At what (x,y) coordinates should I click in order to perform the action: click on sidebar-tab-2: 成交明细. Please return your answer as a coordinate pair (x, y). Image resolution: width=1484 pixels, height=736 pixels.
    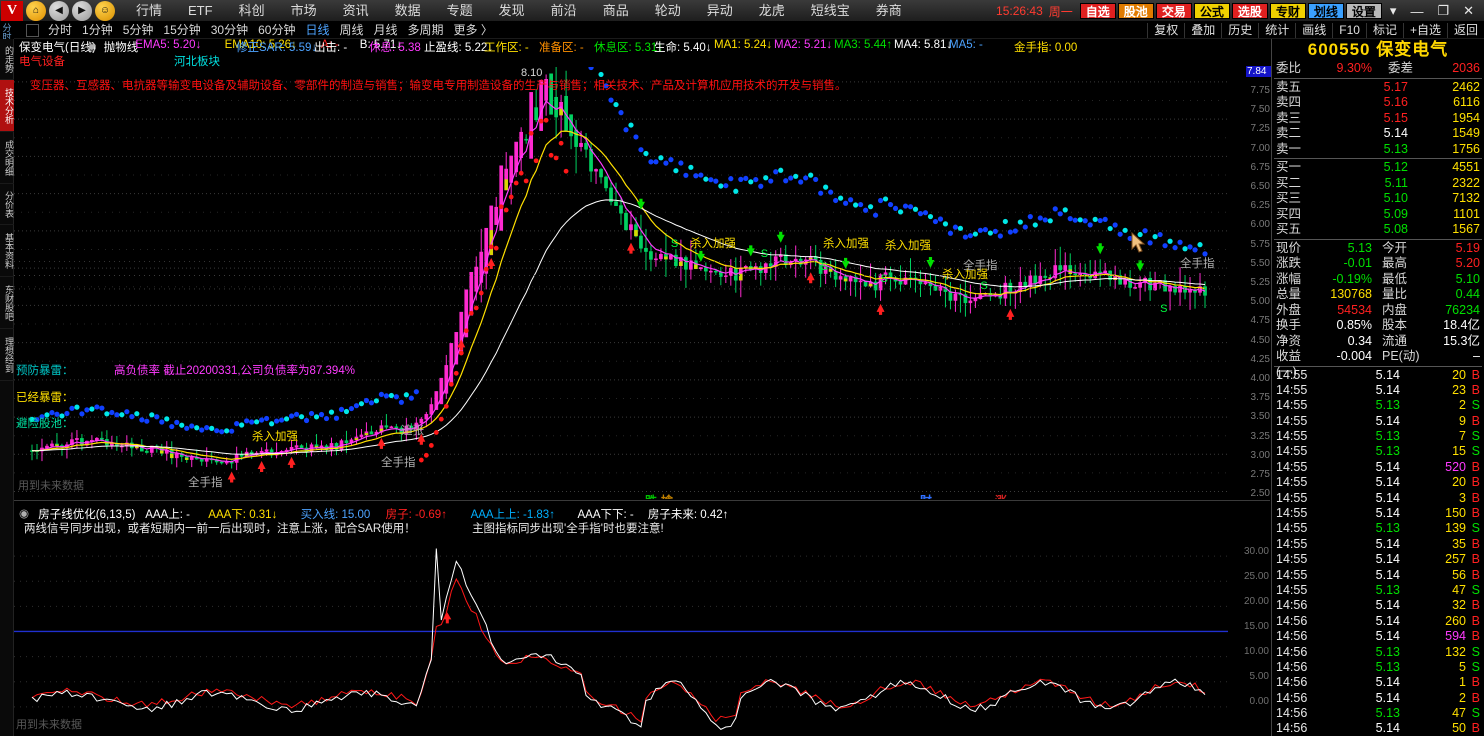
    Looking at the image, I should click on (7, 158).